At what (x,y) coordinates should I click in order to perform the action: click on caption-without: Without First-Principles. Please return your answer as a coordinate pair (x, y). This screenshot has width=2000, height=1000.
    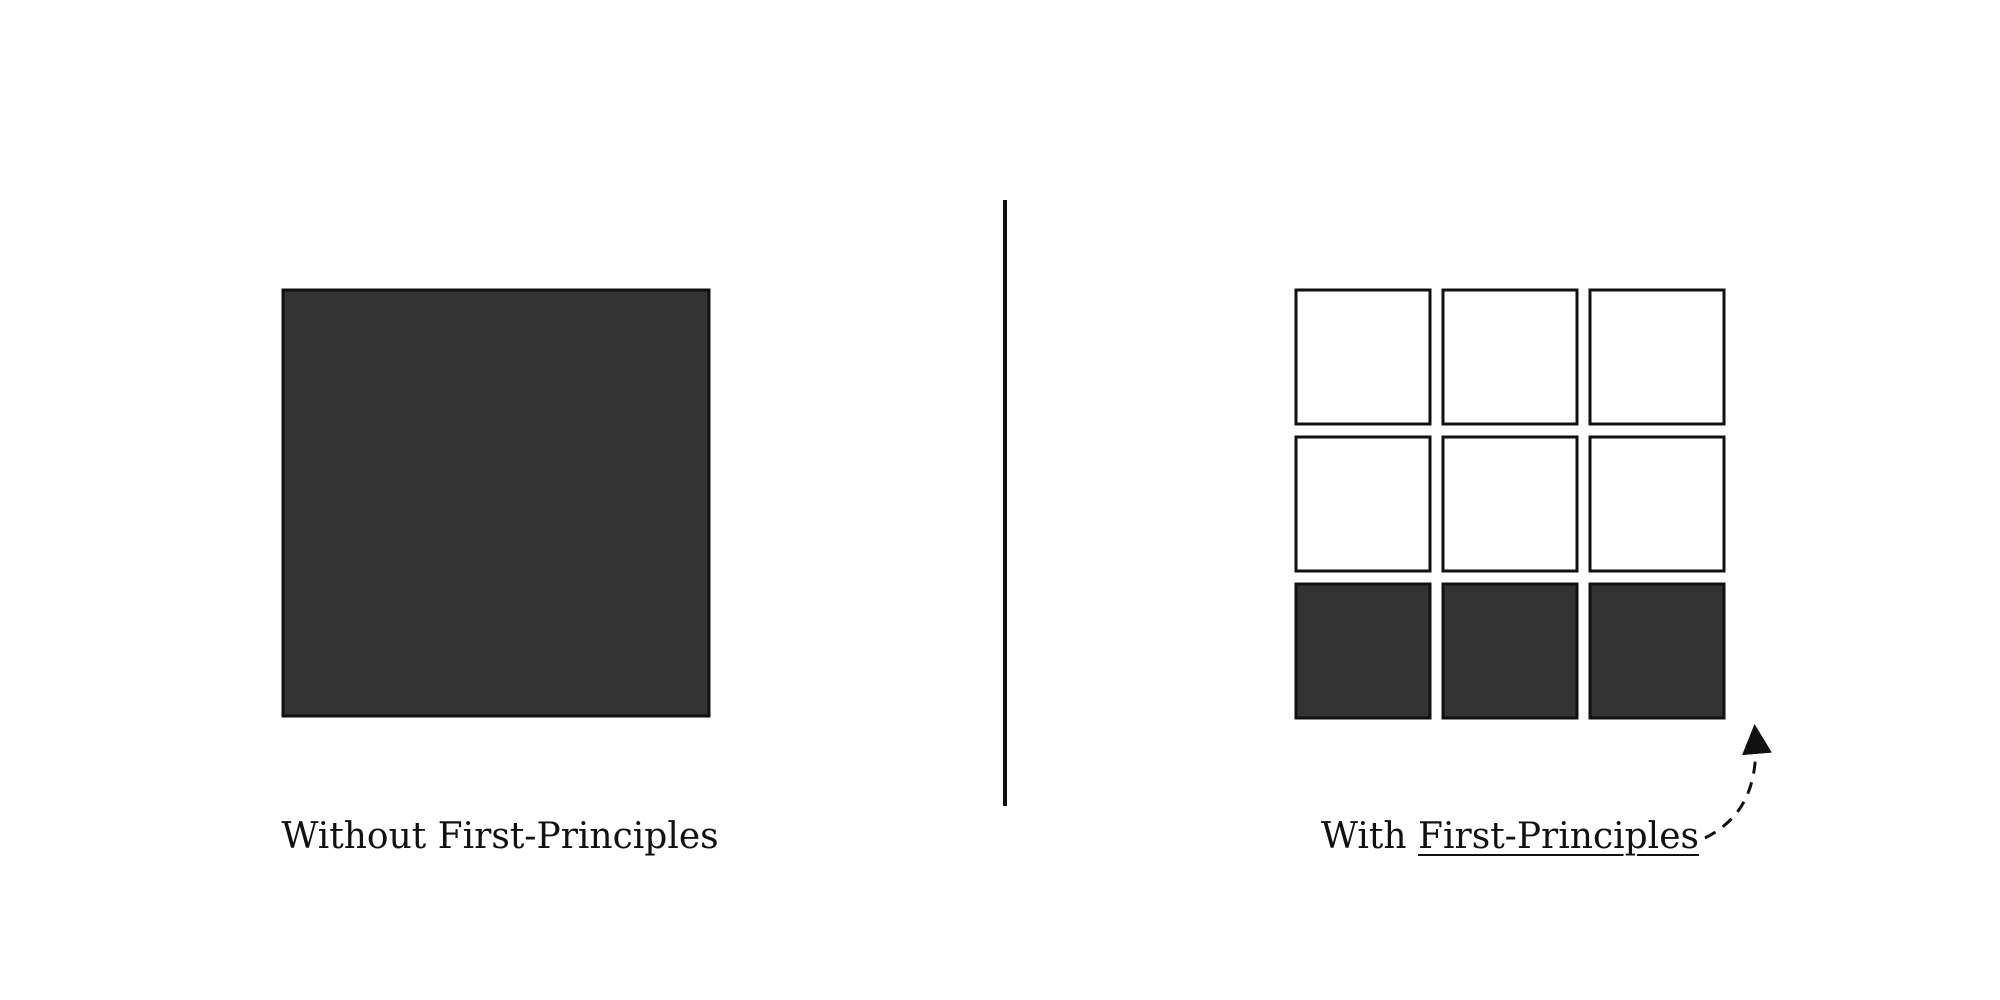
    Looking at the image, I should click on (500, 836).